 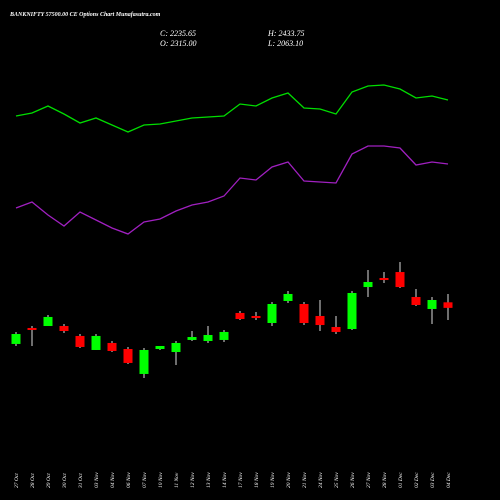 What do you see at coordinates (97, 480) in the screenshot?
I see `x-tick-label: 03 Nov` at bounding box center [97, 480].